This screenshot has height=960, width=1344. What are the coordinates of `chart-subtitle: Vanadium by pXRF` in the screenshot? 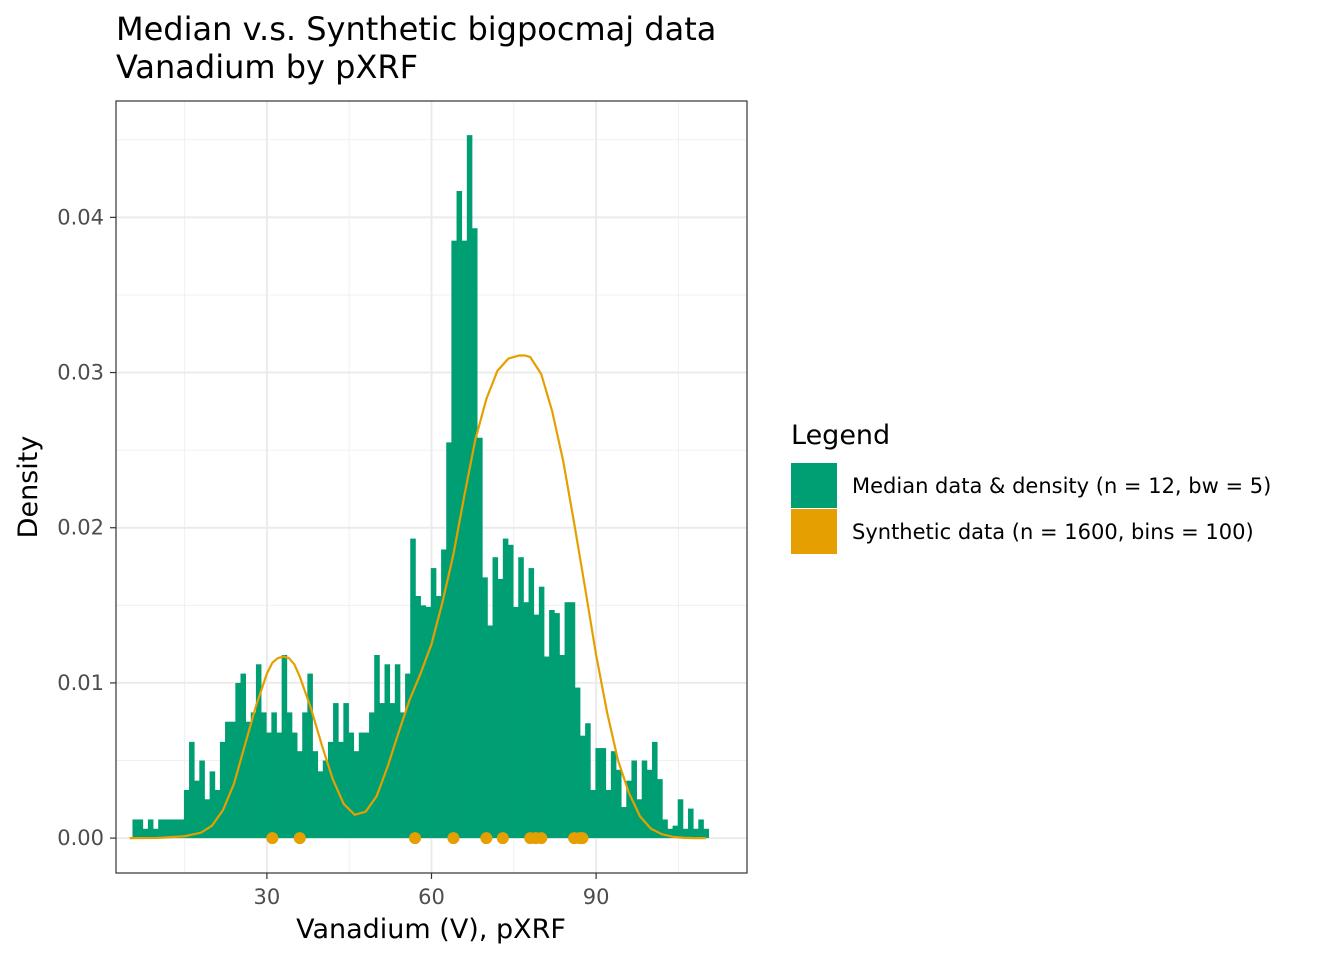 It's located at (267, 67).